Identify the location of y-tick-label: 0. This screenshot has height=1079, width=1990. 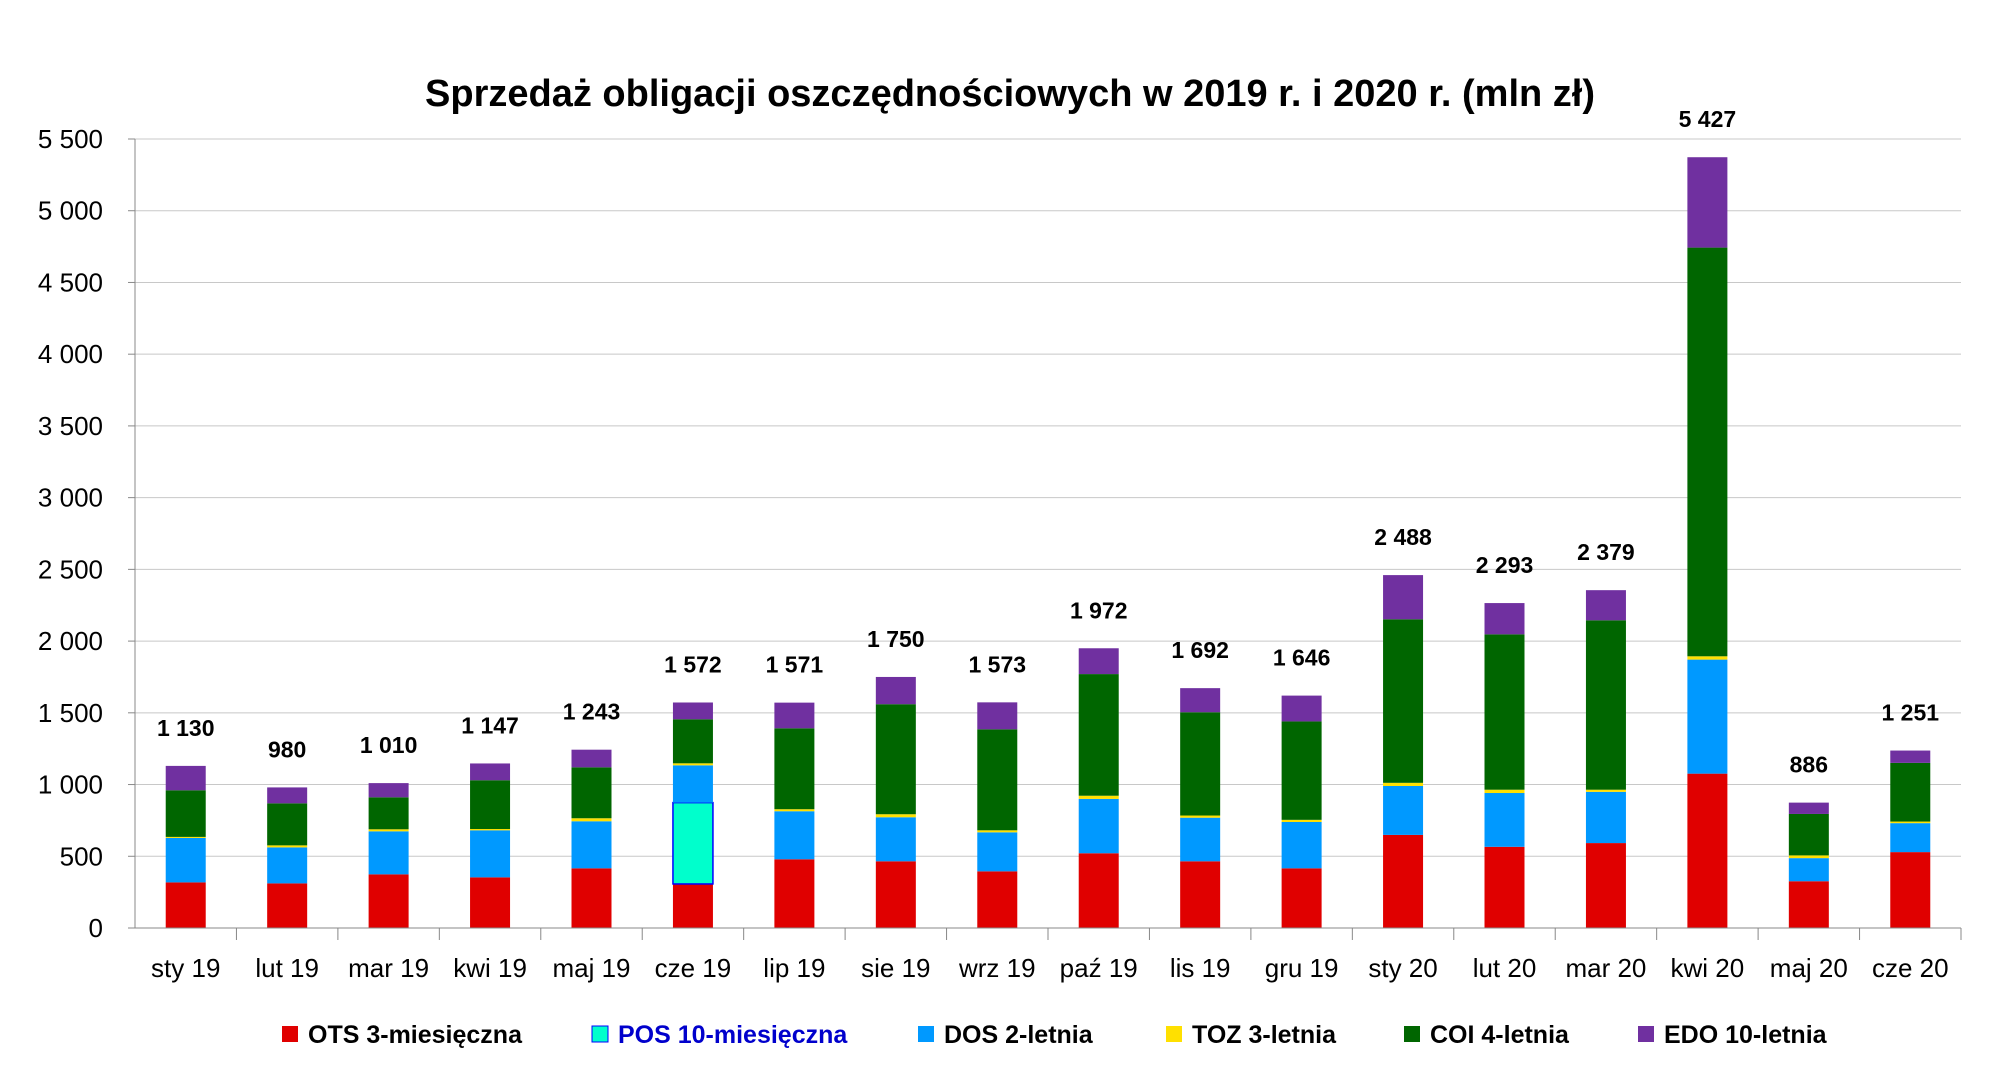
(96, 928).